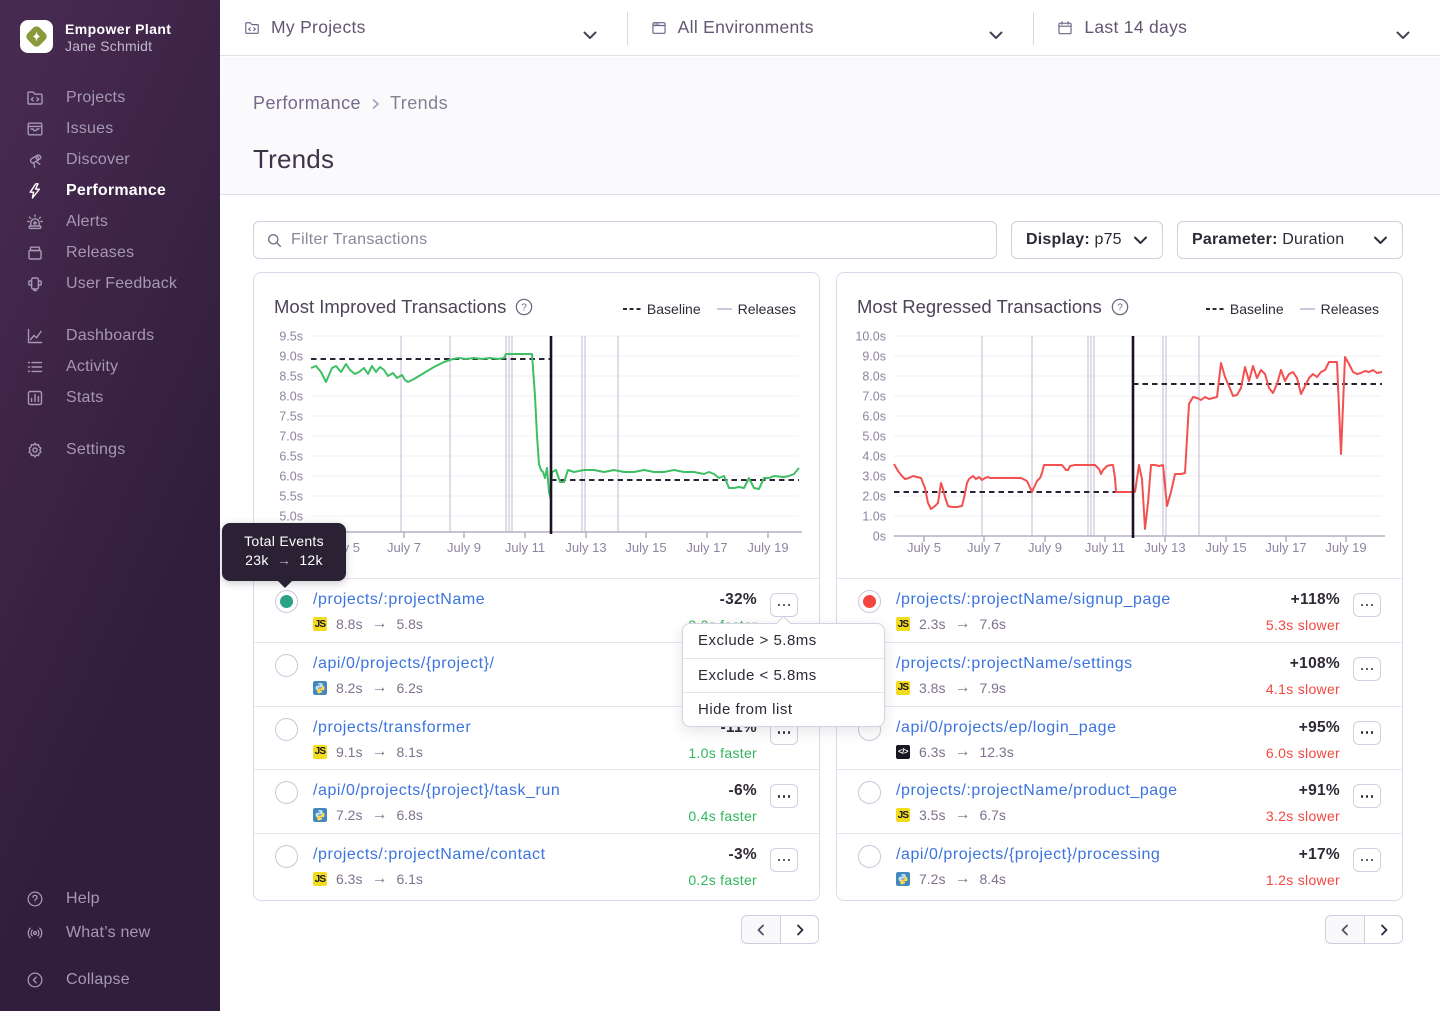  I want to click on svg-text: 9.5s, so click(291, 337).